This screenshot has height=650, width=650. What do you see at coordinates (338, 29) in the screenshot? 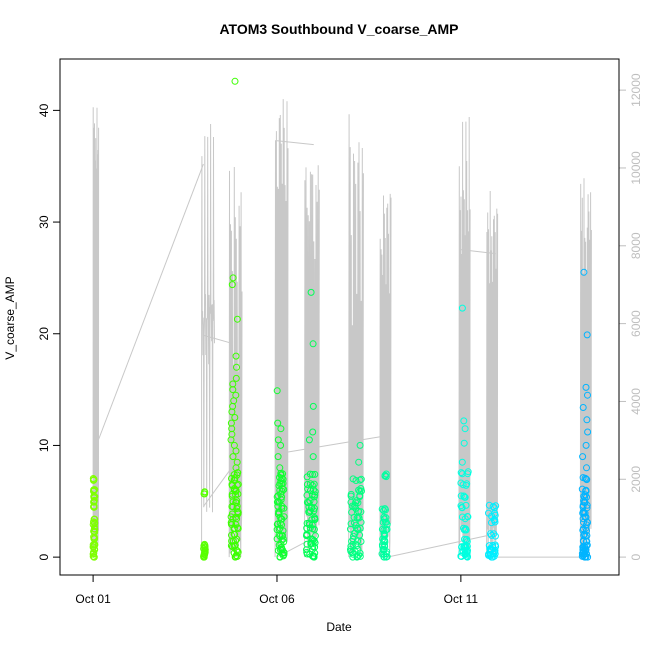
I see `chart-title: ATOM3 Southbound V_coarse_AMP` at bounding box center [338, 29].